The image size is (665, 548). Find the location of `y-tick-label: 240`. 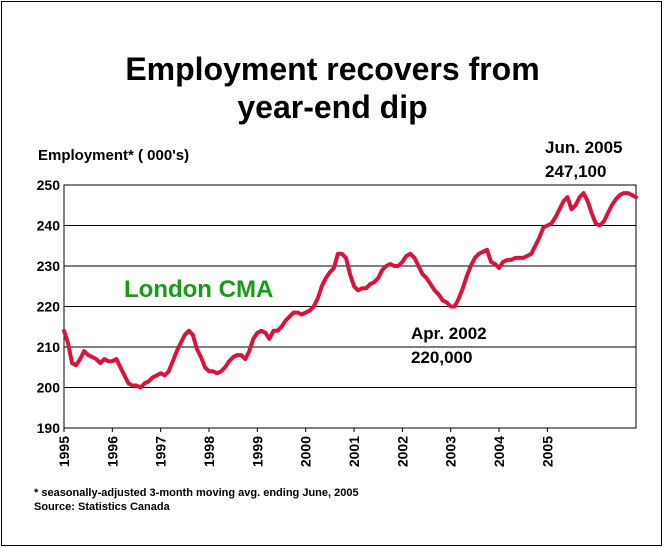

y-tick-label: 240 is located at coordinates (49, 226).